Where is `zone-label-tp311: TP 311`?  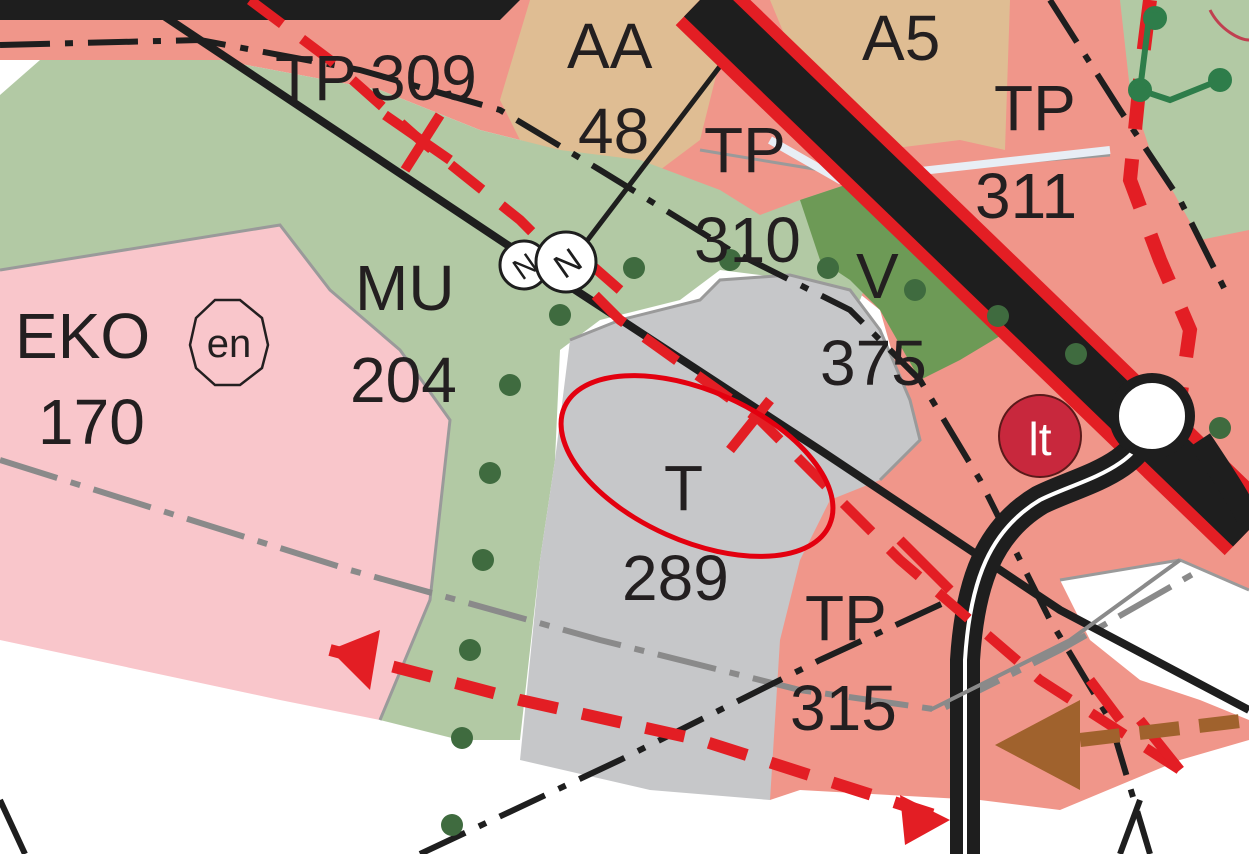
zone-label-tp311: TP 311 is located at coordinates (1026, 152).